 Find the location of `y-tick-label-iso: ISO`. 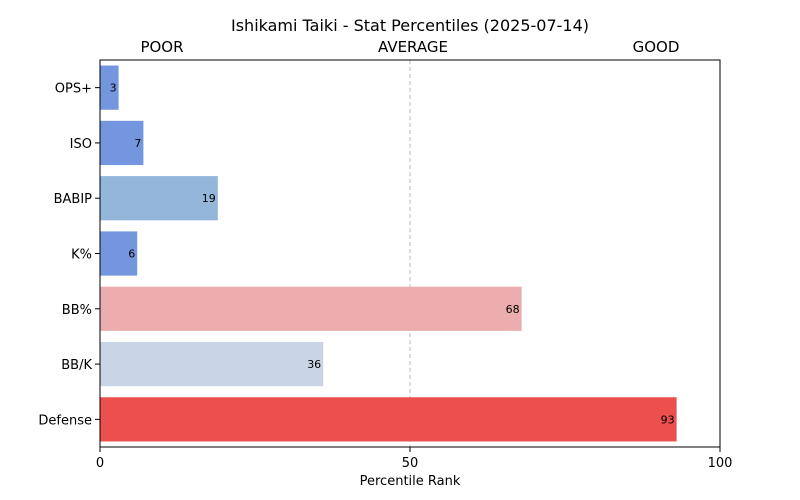

y-tick-label-iso: ISO is located at coordinates (81, 144).